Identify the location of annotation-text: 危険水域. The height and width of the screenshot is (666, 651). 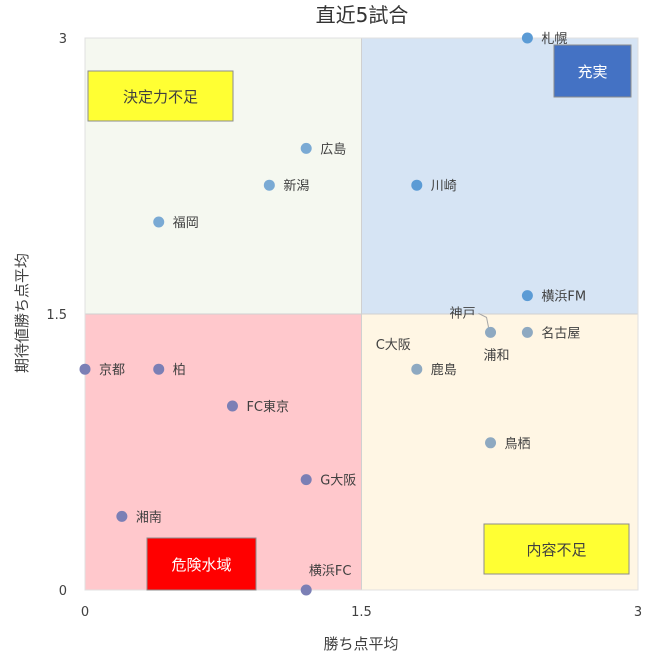
(201, 565).